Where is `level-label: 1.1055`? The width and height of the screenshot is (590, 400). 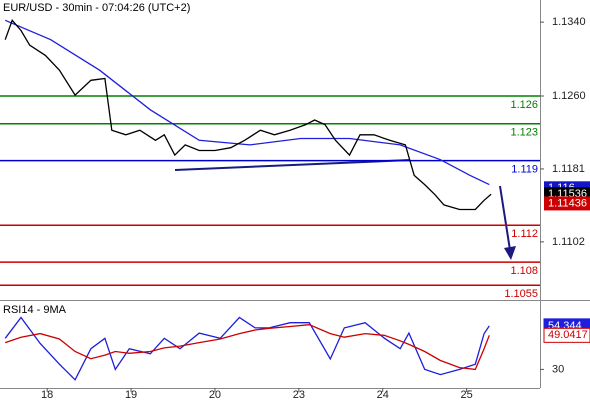
level-label: 1.1055 is located at coordinates (521, 294).